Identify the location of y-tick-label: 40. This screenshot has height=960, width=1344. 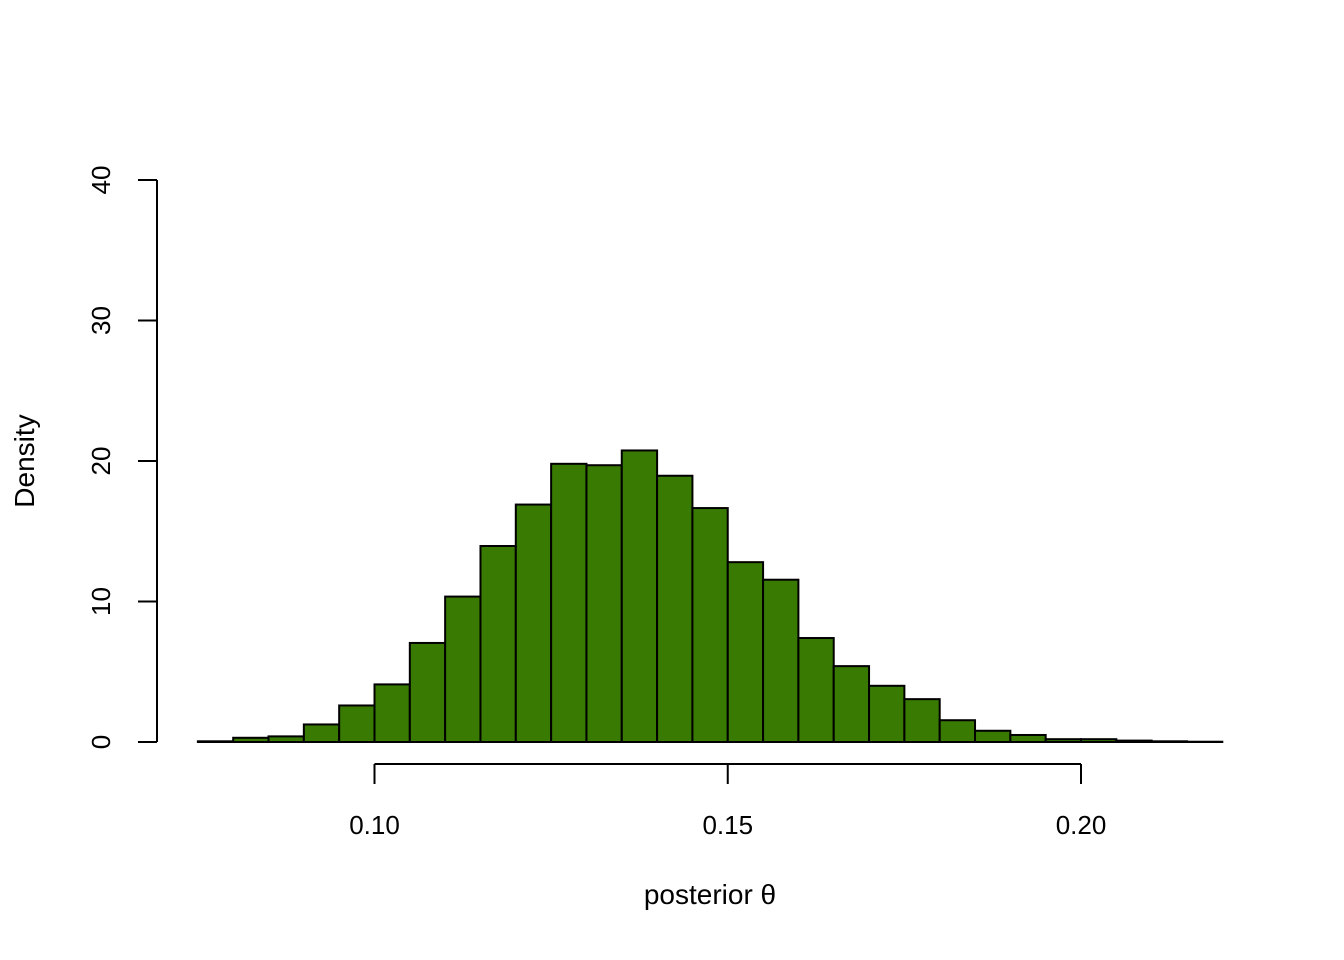
(101, 180).